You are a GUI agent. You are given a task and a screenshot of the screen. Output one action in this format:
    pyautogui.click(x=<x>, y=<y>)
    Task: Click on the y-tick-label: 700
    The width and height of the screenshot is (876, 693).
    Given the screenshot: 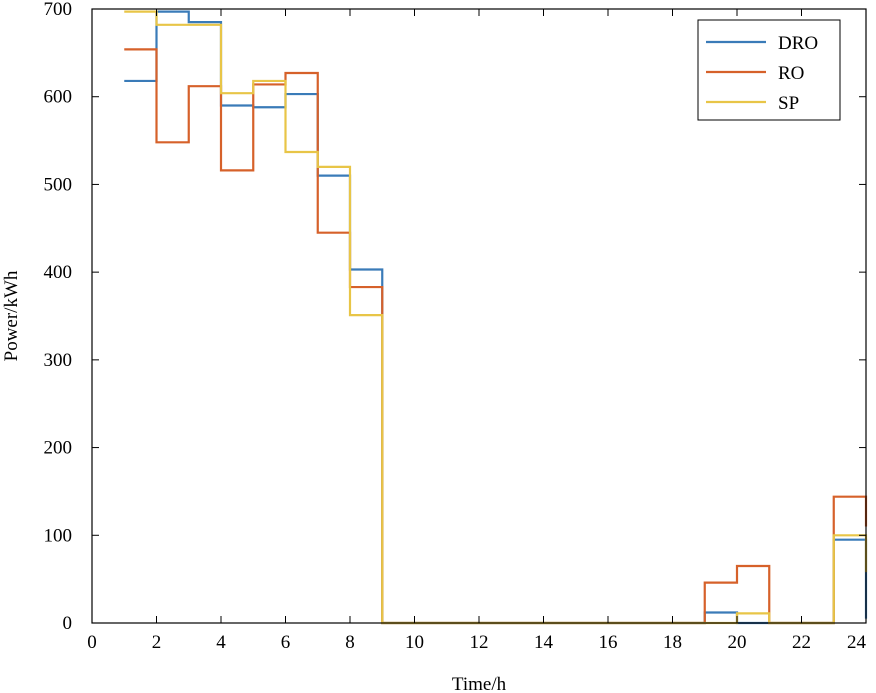 What is the action you would take?
    pyautogui.click(x=58, y=10)
    